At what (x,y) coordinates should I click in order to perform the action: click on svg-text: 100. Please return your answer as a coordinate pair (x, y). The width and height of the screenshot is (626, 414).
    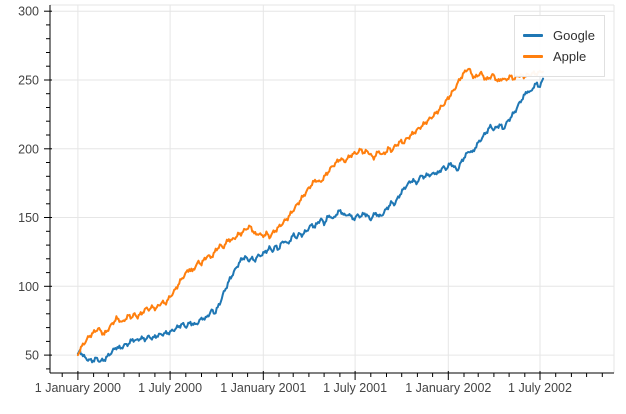
    Looking at the image, I should click on (28, 287).